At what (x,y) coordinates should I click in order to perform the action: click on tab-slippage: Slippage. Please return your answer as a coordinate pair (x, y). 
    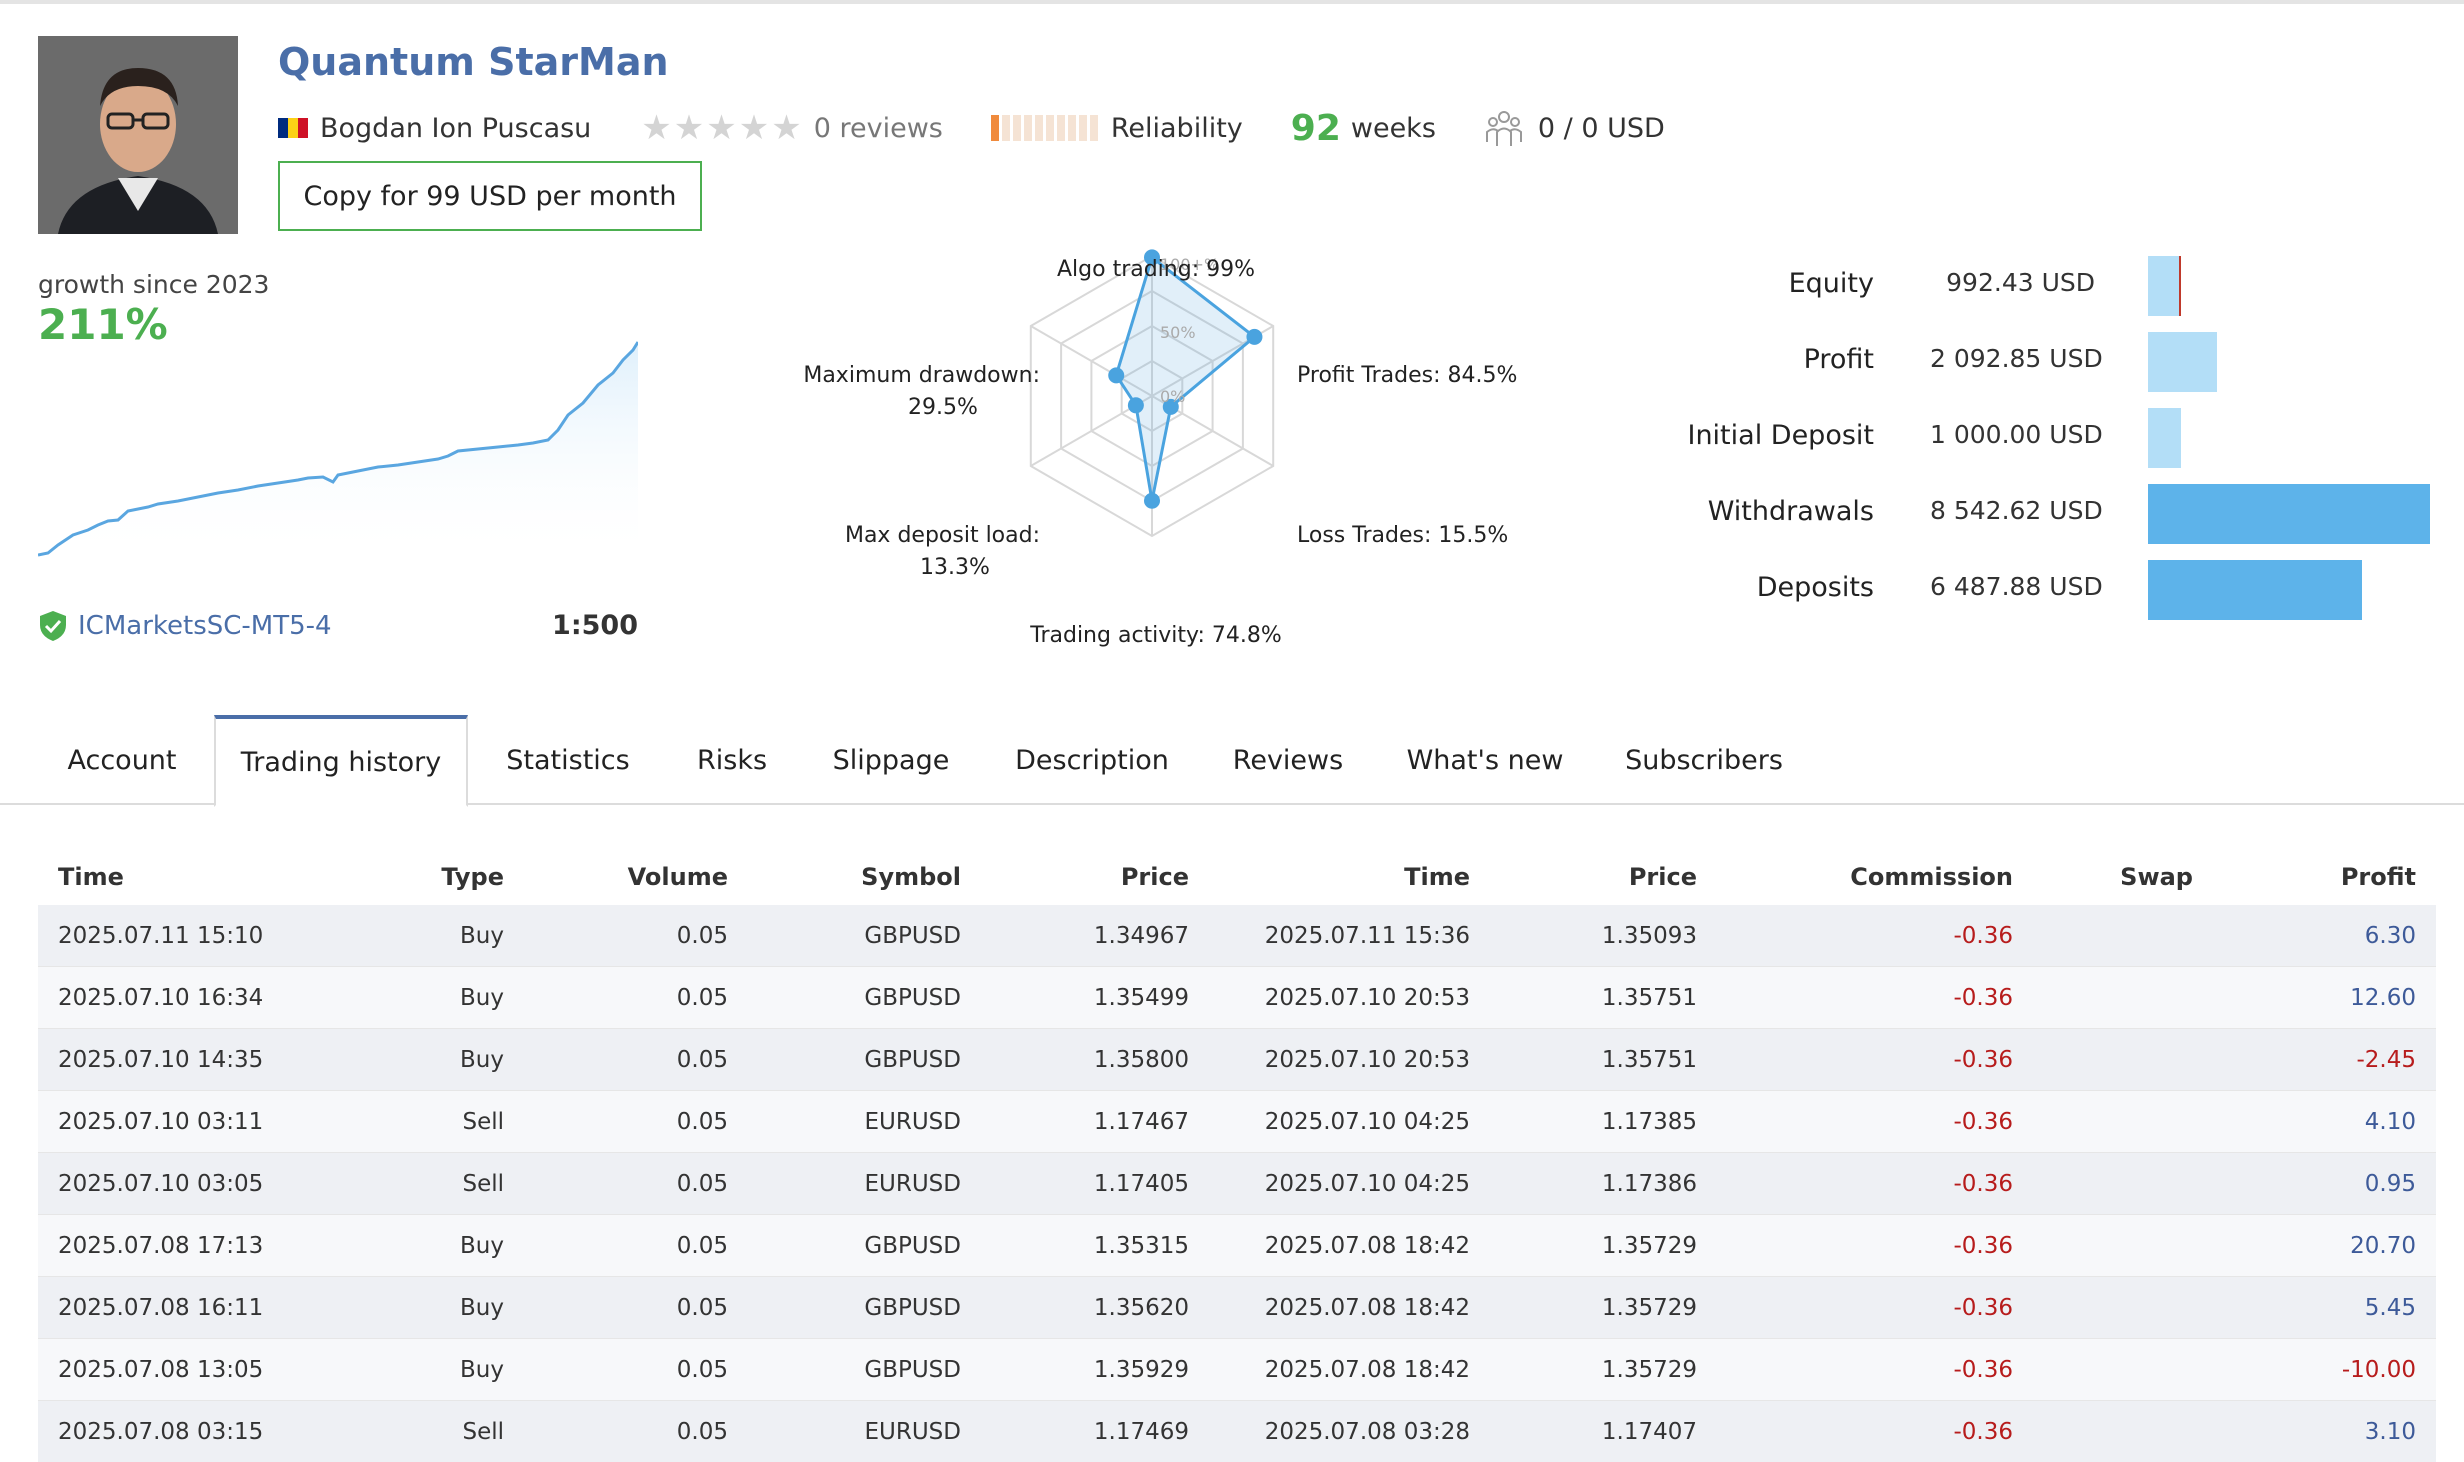
    Looking at the image, I should click on (891, 760).